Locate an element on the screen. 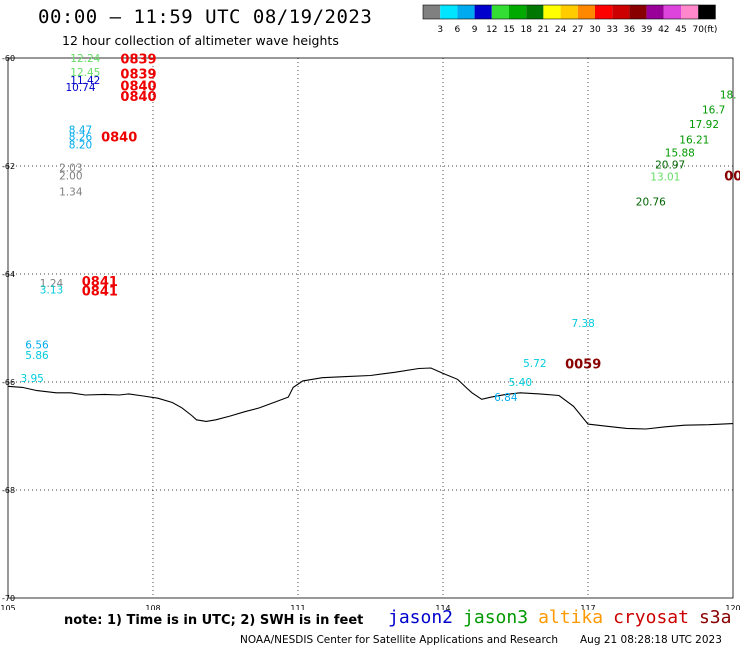 Image resolution: width=740 pixels, height=650 pixels. swh-data-point: 2.03 is located at coordinates (70, 168).